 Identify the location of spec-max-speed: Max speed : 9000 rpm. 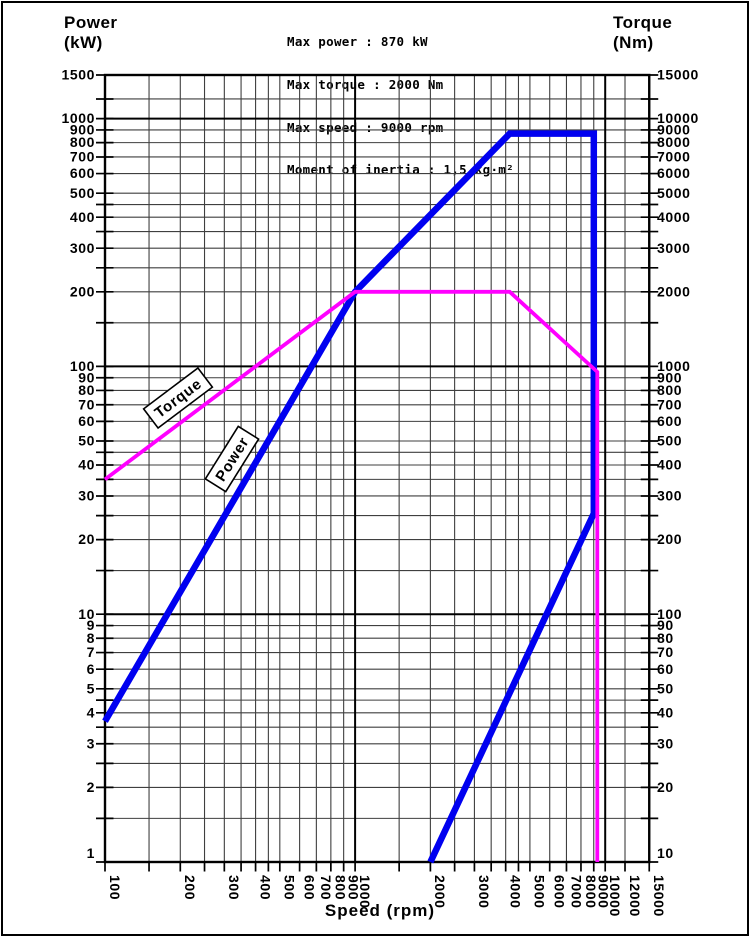
(365, 127).